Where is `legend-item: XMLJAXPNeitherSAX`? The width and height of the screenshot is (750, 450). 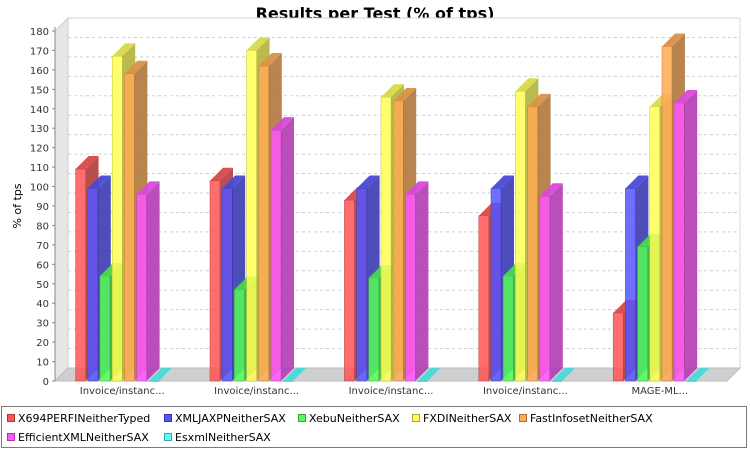 legend-item: XMLJAXPNeitherSAX is located at coordinates (225, 418).